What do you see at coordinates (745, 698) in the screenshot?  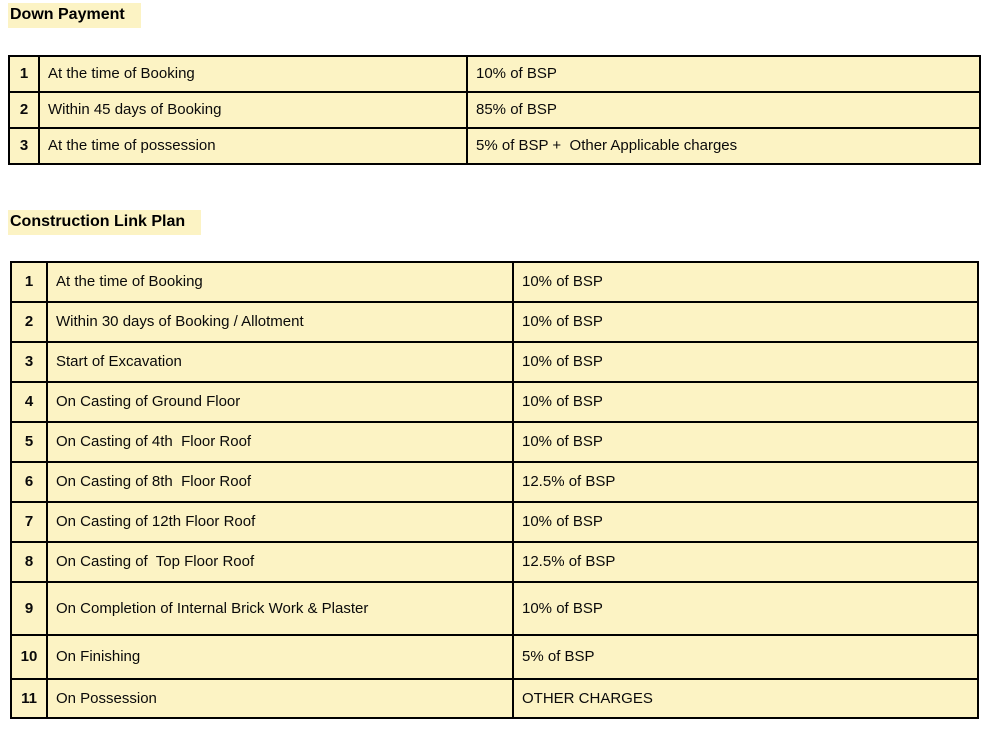 I see `payment-cell: OTHER CHARGES` at bounding box center [745, 698].